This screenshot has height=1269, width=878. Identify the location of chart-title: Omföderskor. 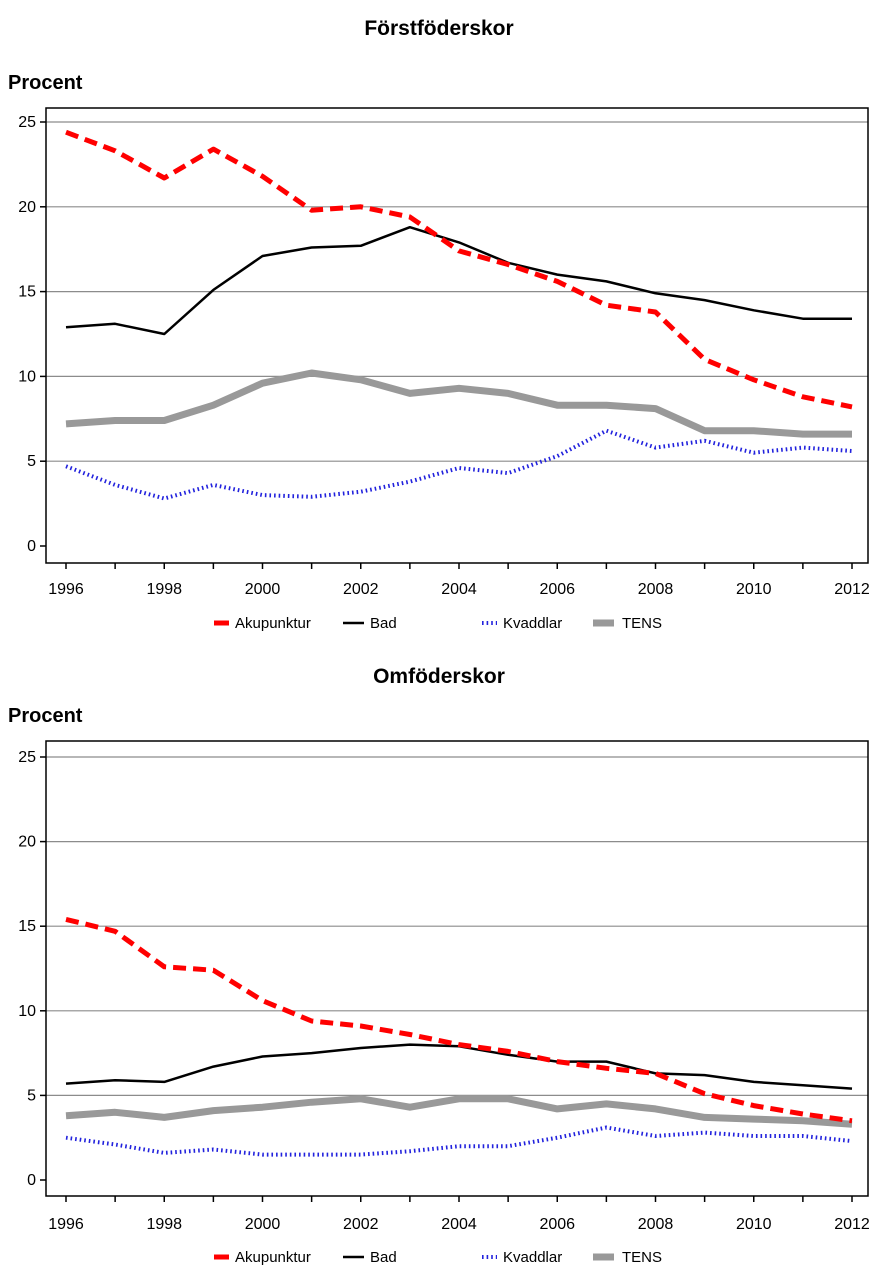
(439, 676).